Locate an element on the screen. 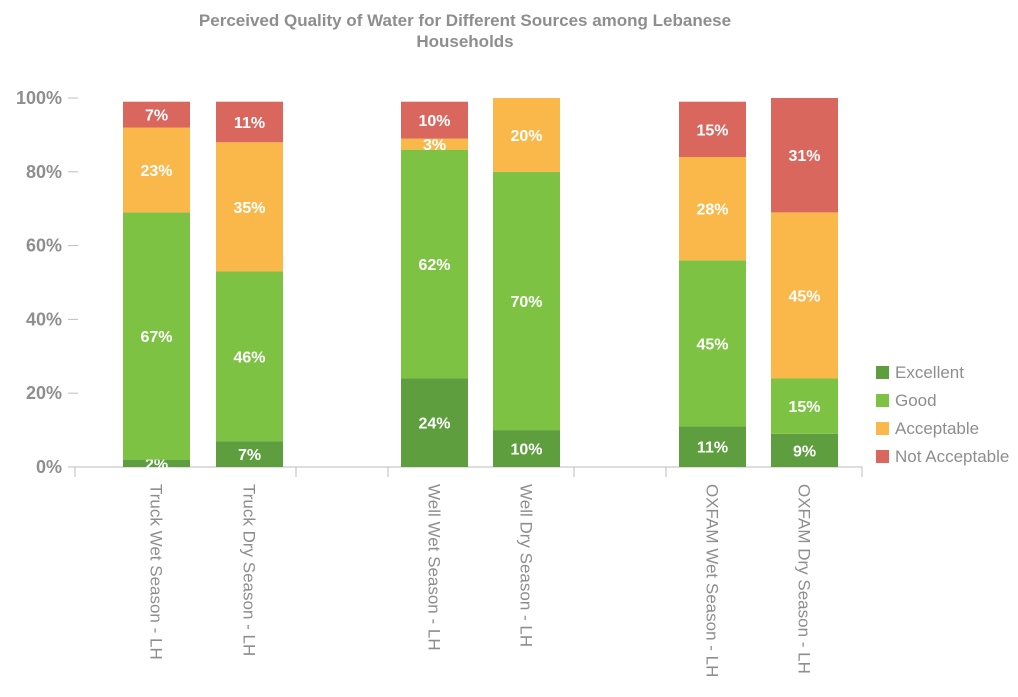 The image size is (1018, 697). category-label: Truck Dry Season - LH is located at coordinates (249, 570).